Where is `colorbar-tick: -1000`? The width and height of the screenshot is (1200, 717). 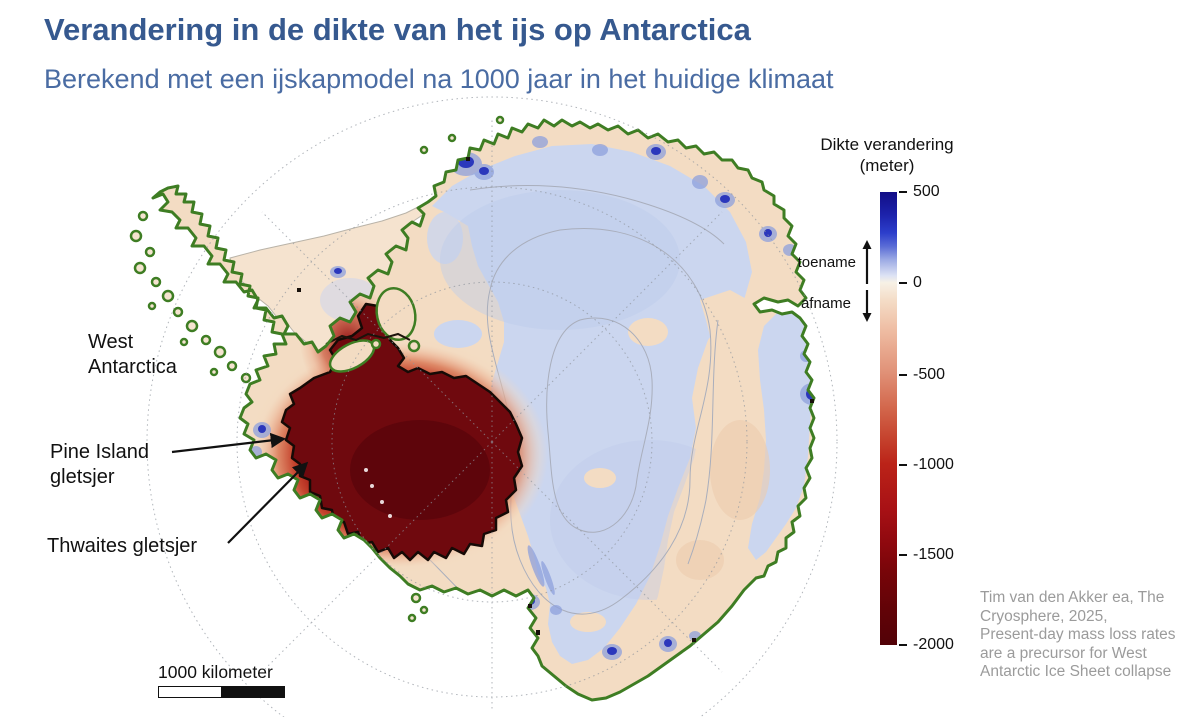 colorbar-tick: -1000 is located at coordinates (926, 465).